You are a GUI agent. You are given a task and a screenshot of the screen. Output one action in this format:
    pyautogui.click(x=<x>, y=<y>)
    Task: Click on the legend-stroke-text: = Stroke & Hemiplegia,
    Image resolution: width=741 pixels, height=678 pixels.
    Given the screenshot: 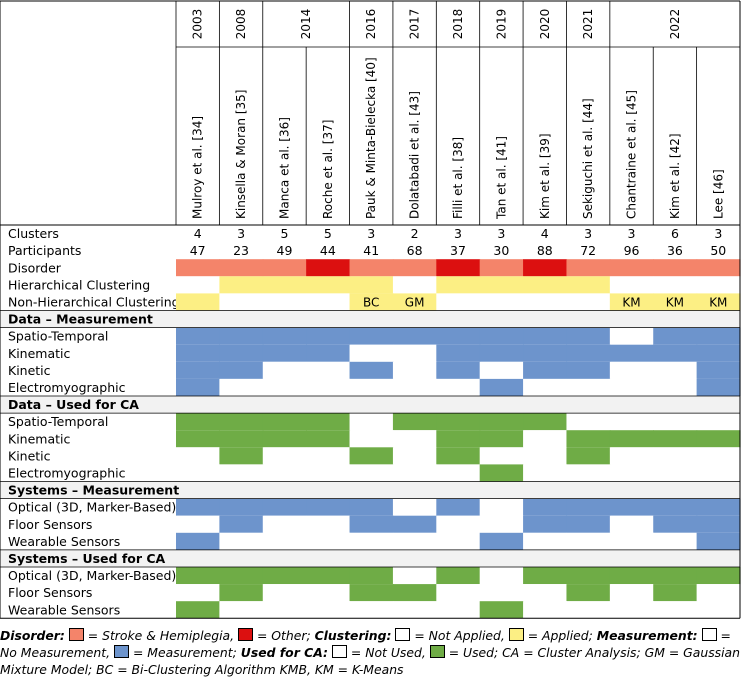 What is the action you would take?
    pyautogui.click(x=159, y=635)
    